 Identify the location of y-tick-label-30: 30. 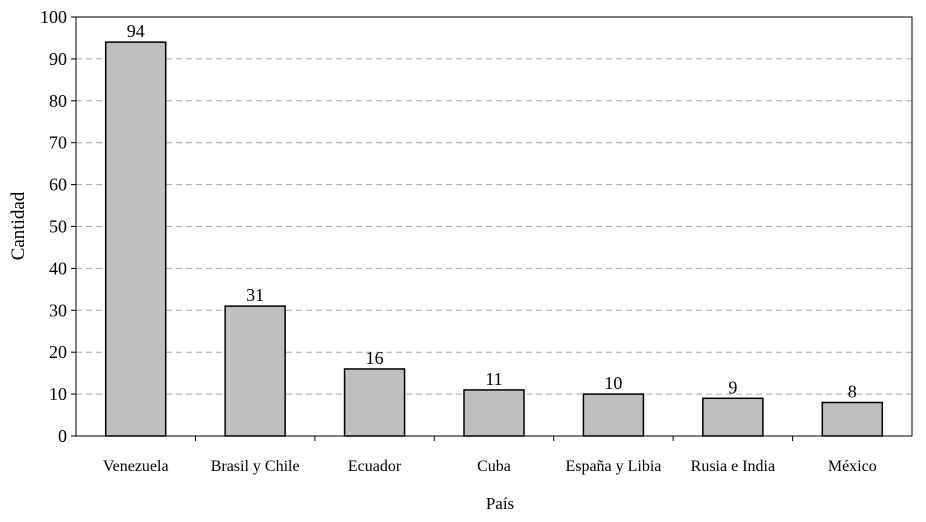
(58, 310).